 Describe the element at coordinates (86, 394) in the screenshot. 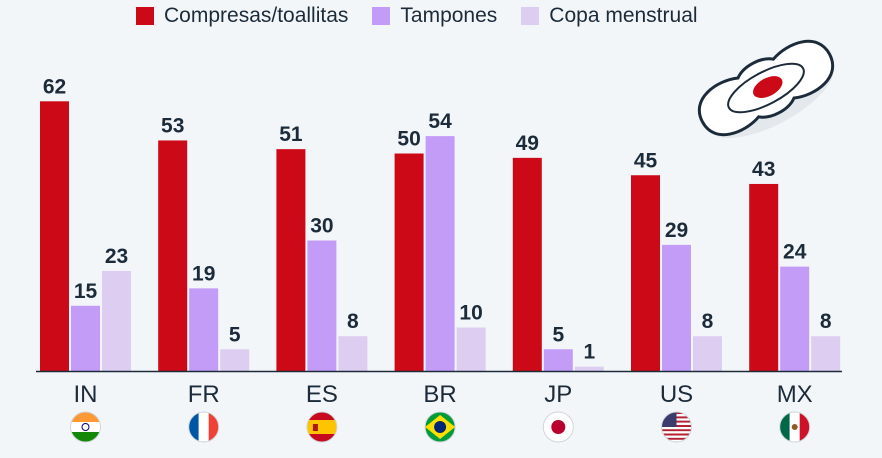

I see `category-label-in: IN` at that location.